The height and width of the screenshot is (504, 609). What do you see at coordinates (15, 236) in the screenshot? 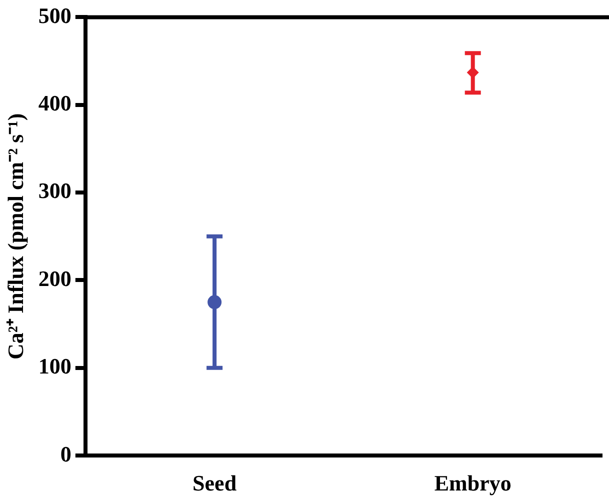
I see `y-axis-title: Ca²⁺ Influx (pmol cm⁻² s⁻¹)` at bounding box center [15, 236].